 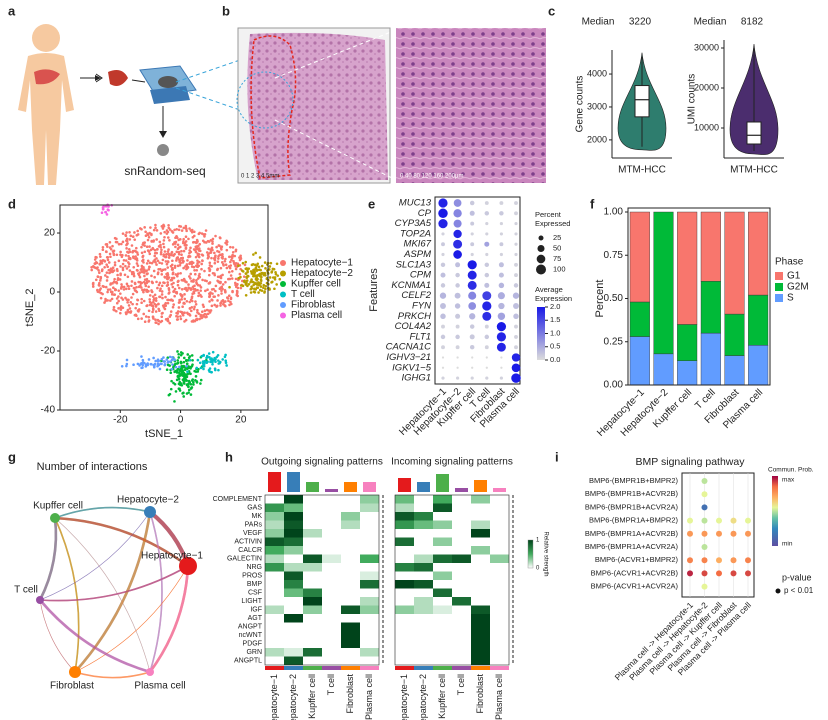 I want to click on feature-label: TOP2A, so click(x=415, y=233).